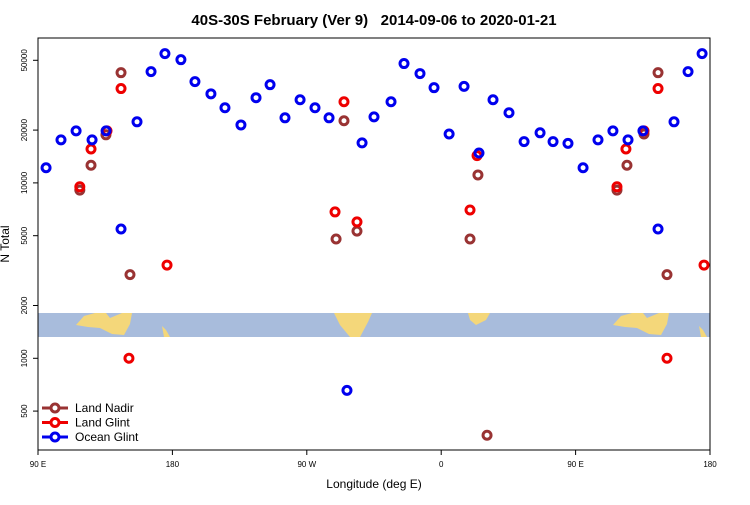  Describe the element at coordinates (102, 423) in the screenshot. I see `legend-label: Land Glint` at that location.